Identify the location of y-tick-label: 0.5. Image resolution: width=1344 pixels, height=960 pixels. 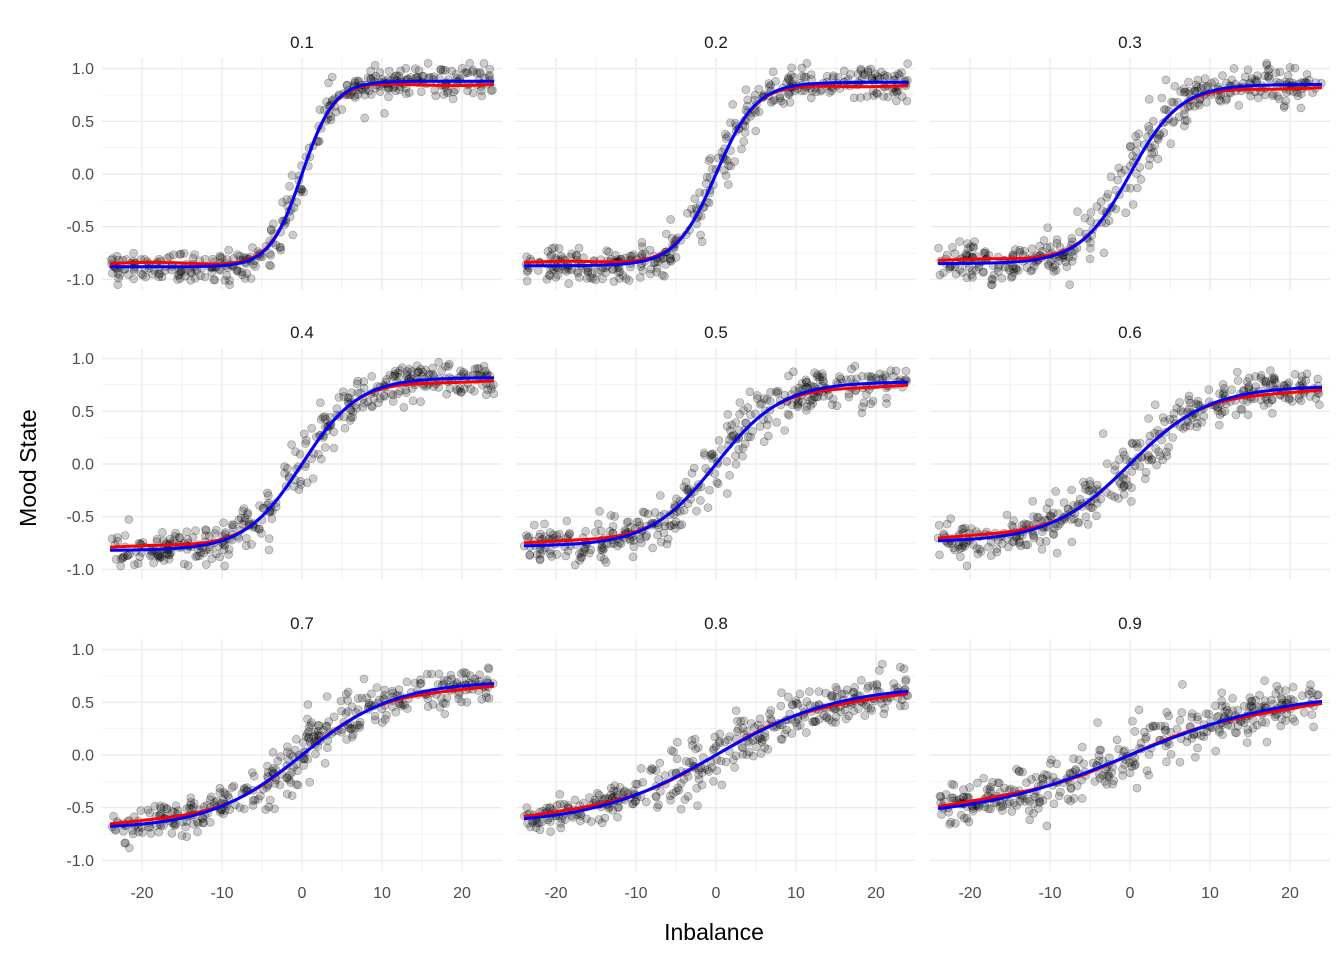
(83, 703).